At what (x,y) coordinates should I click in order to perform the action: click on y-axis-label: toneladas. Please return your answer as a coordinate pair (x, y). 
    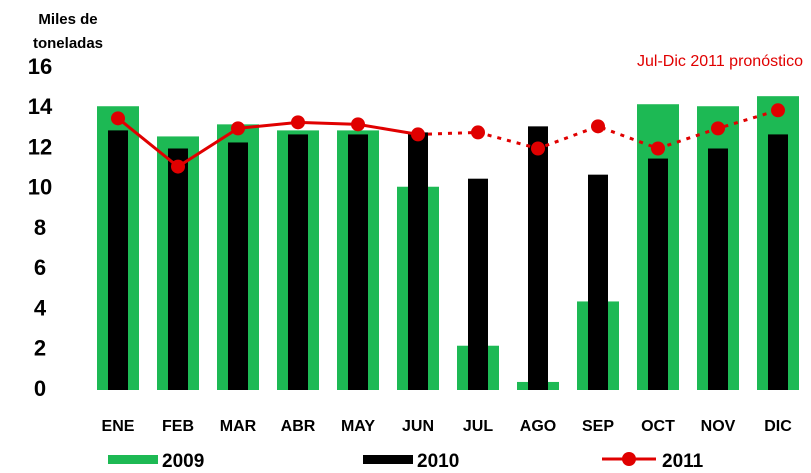
    Looking at the image, I should click on (68, 43).